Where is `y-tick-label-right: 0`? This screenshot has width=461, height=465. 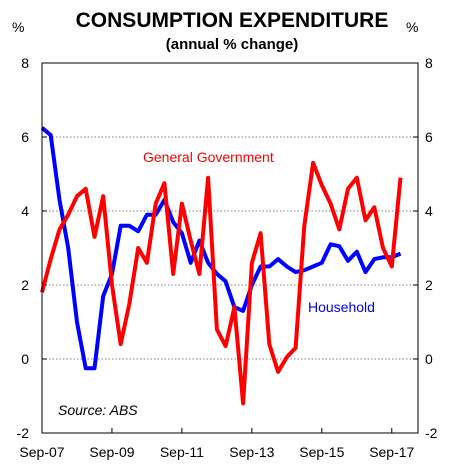 y-tick-label-right: 0 is located at coordinates (429, 359).